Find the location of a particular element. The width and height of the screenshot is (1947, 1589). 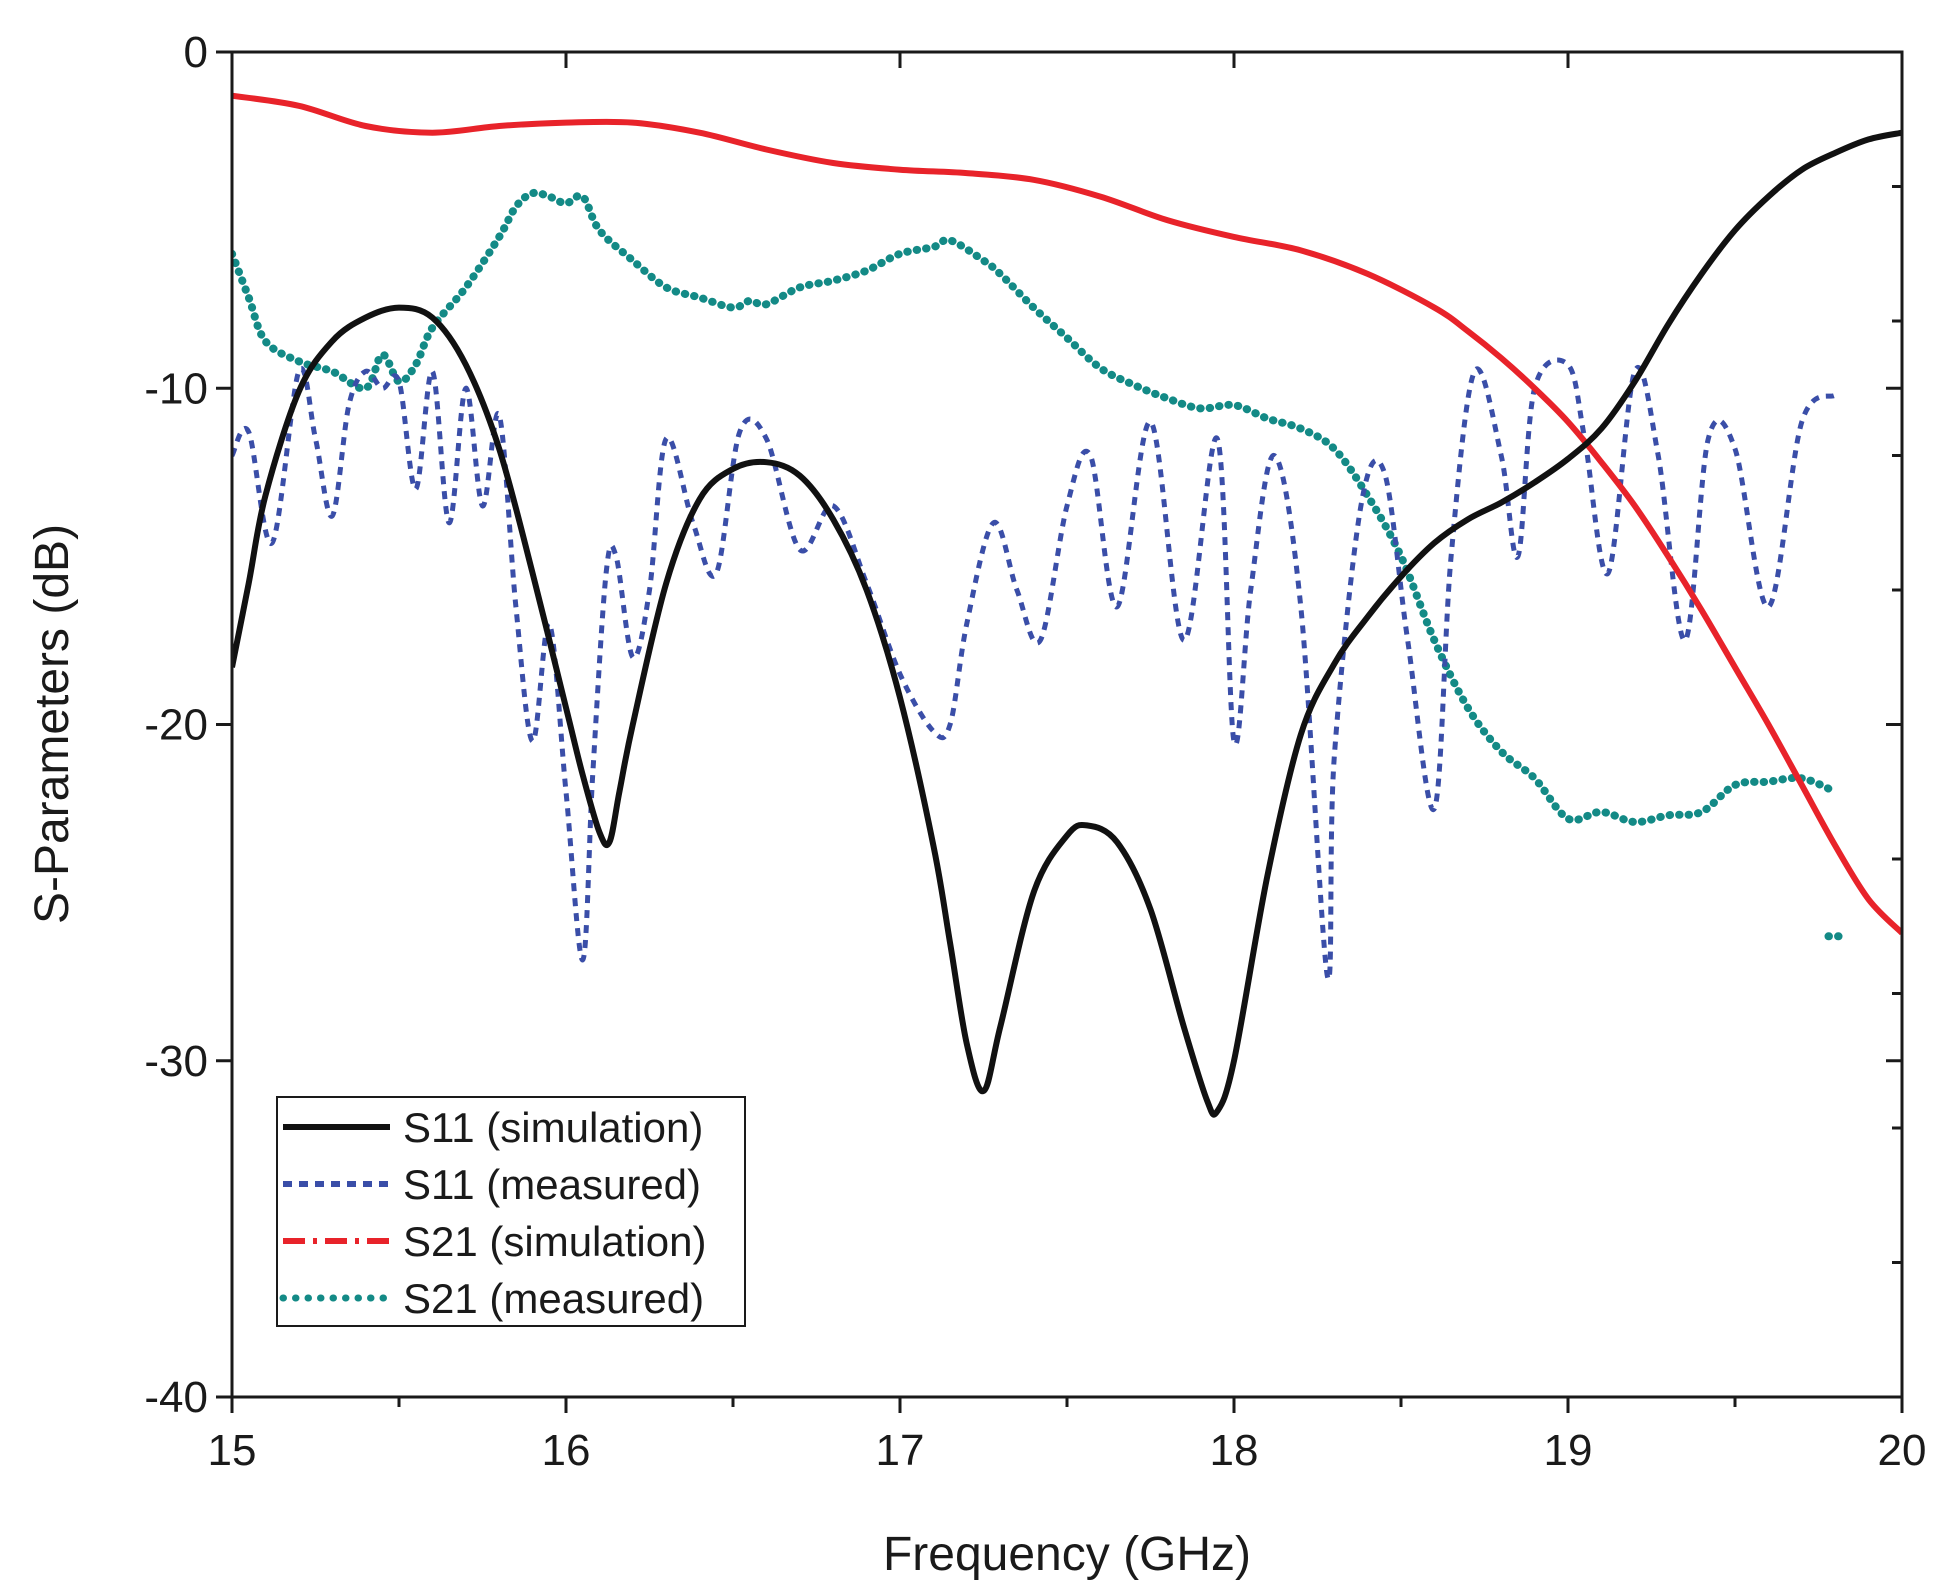

y-tick-label: -20 is located at coordinates (176, 725).